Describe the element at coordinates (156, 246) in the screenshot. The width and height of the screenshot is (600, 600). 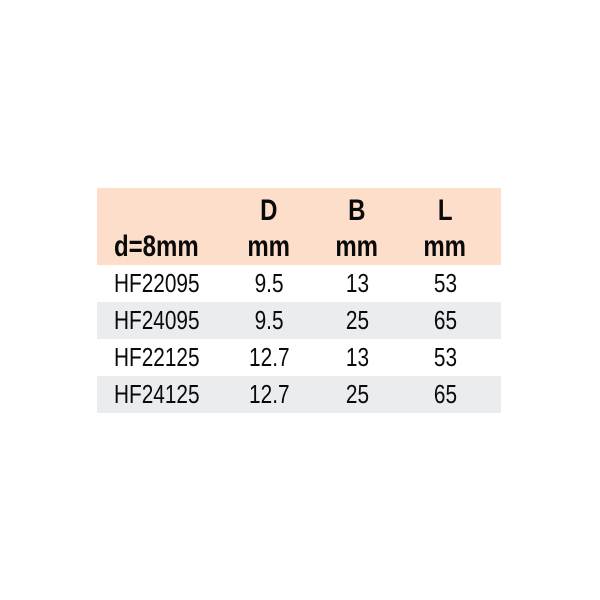
I see `diameter-label-text: d=8mm` at that location.